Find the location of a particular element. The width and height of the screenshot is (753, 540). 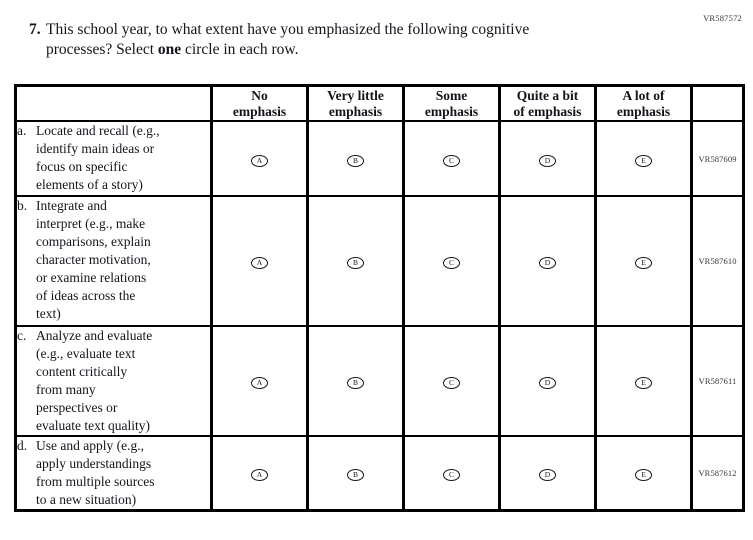

question-text-bold: one is located at coordinates (169, 49).